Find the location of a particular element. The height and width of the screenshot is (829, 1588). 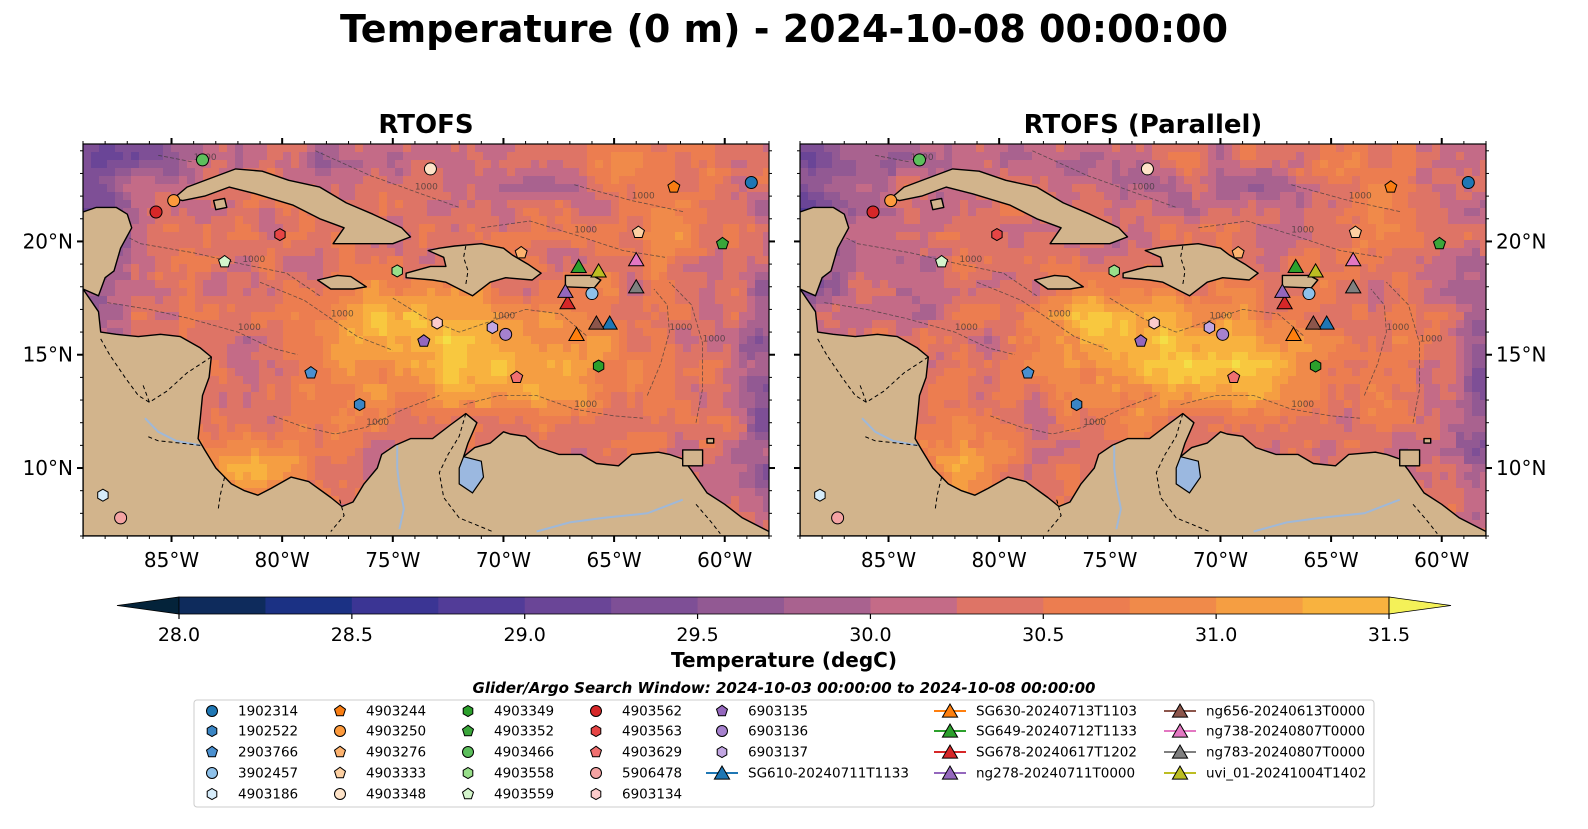

legend-box is located at coordinates (784, 753).